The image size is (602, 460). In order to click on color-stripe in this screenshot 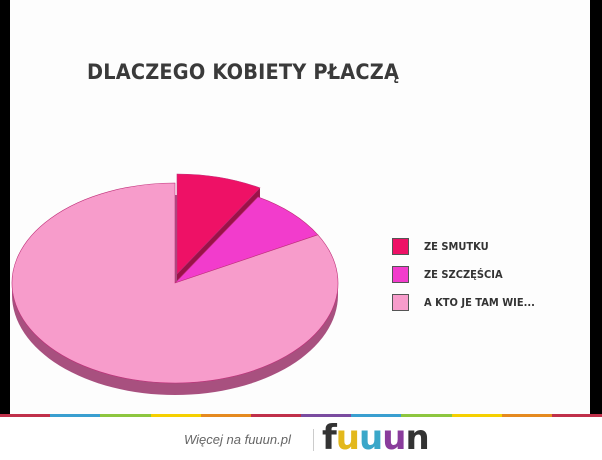, I will do `click(301, 415)`.